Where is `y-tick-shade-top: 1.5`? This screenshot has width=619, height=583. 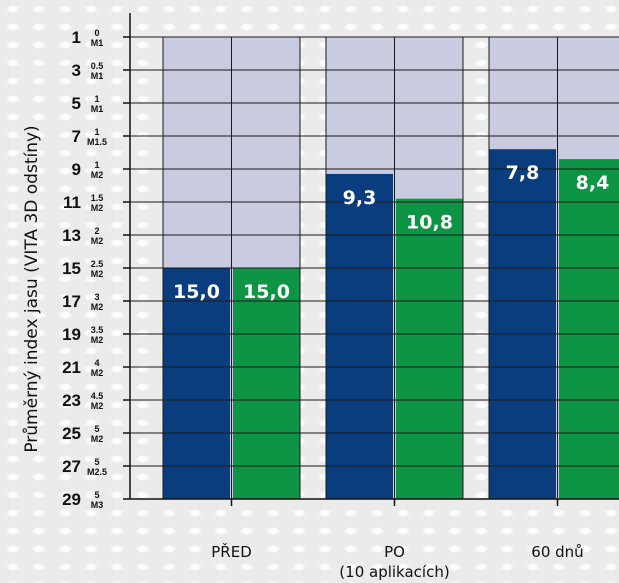
y-tick-shade-top: 1.5 is located at coordinates (97, 198).